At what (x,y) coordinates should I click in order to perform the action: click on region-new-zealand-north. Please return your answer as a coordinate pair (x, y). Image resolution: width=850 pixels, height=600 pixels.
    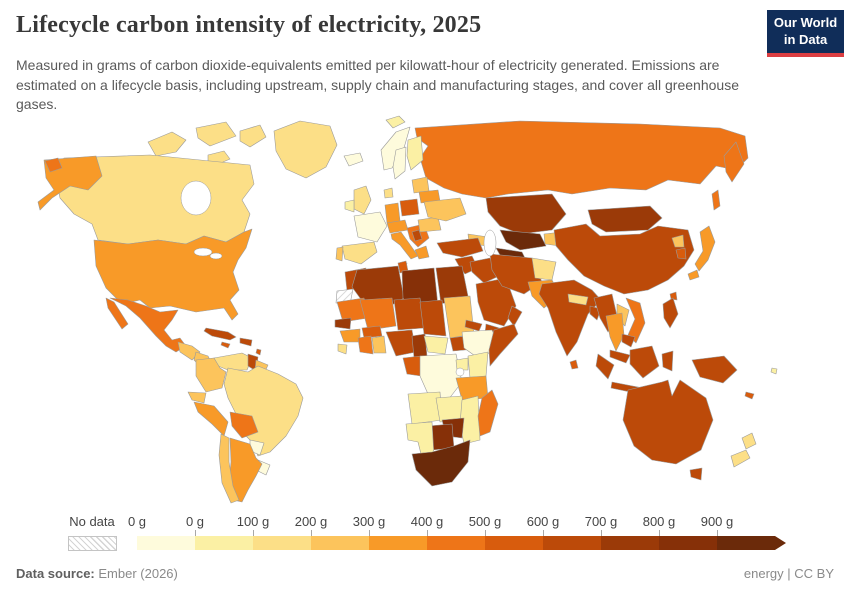
    Looking at the image, I should click on (749, 441).